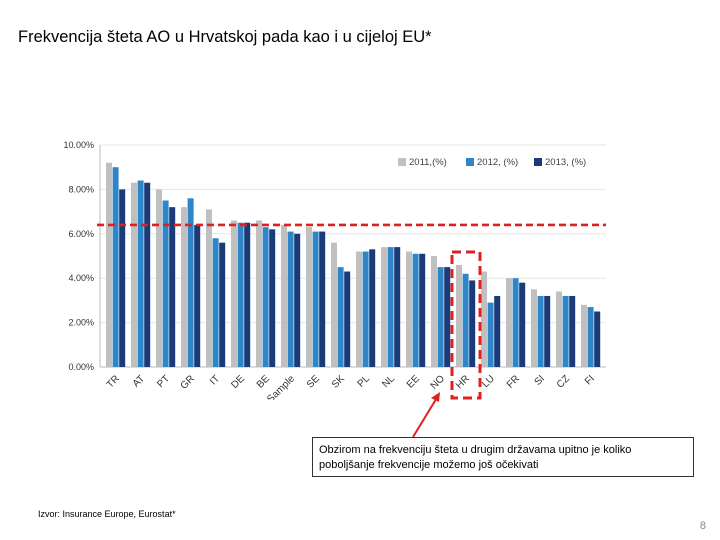 This screenshot has width=720, height=540. Describe the element at coordinates (81, 323) in the screenshot. I see `y-tick-label: 2.00%` at that location.